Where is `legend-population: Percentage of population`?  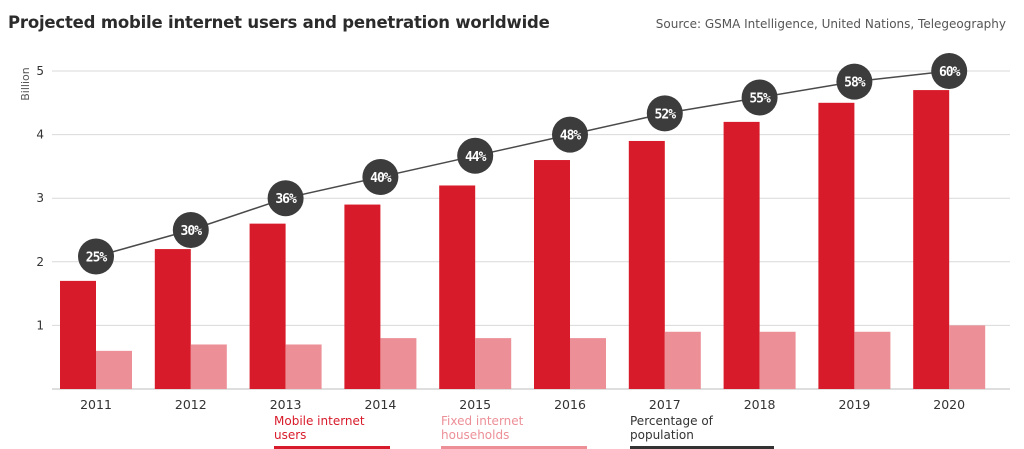 legend-population: Percentage of population is located at coordinates (705, 431).